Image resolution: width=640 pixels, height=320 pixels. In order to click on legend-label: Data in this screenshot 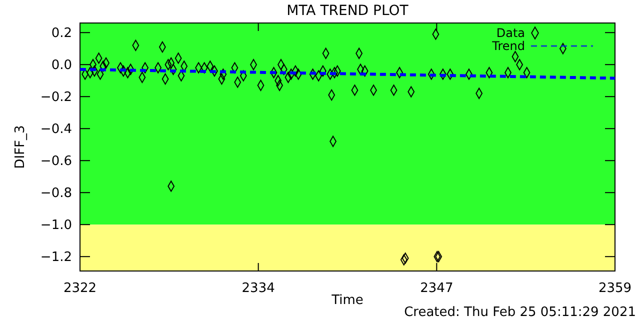, I will do `click(510, 33)`.